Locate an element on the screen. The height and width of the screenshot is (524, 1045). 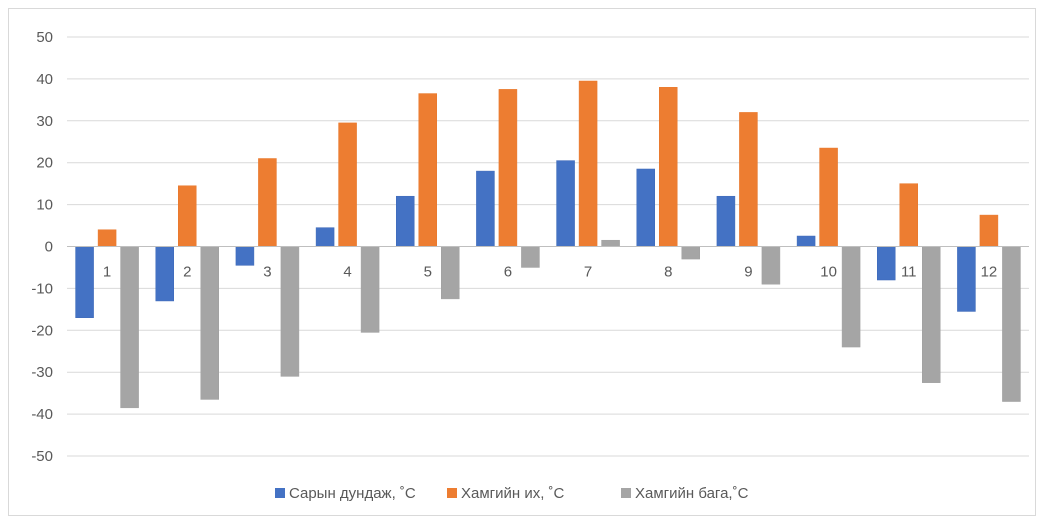
y-tick-label: 50 is located at coordinates (44, 37).